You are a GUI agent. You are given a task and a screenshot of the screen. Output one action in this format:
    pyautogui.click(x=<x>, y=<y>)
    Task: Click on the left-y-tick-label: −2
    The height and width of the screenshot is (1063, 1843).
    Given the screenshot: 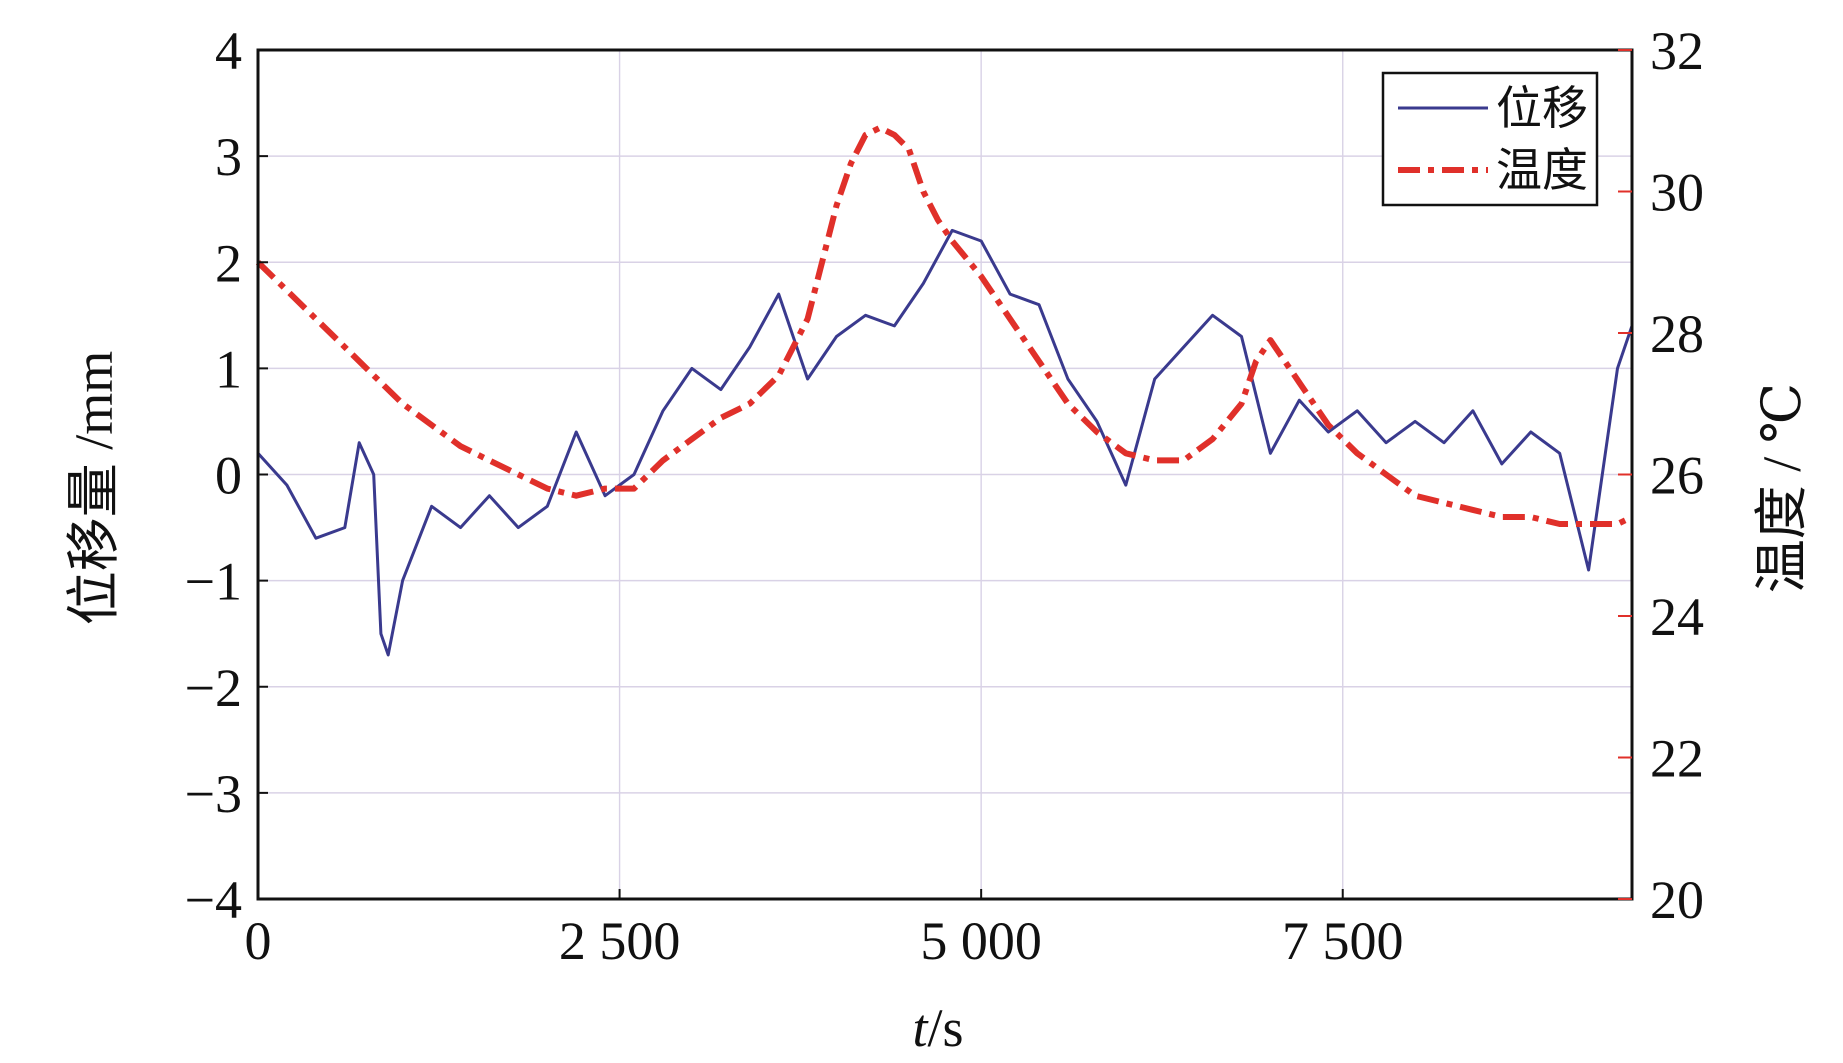 What is the action you would take?
    pyautogui.click(x=213, y=688)
    